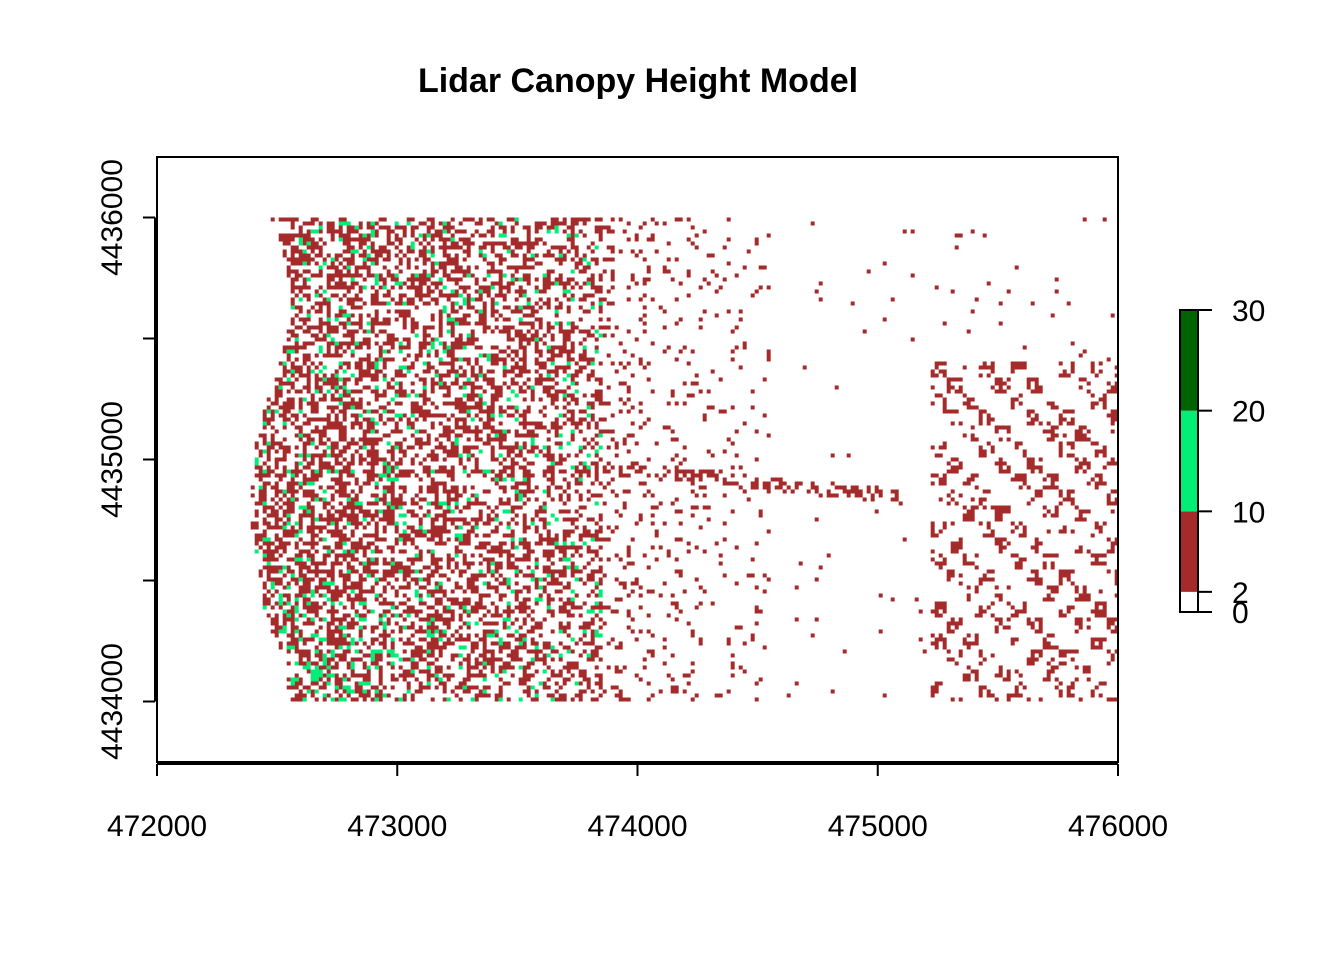 The height and width of the screenshot is (965, 1344). I want to click on y-axis: 4434000 4435000 4436000, so click(126, 459).